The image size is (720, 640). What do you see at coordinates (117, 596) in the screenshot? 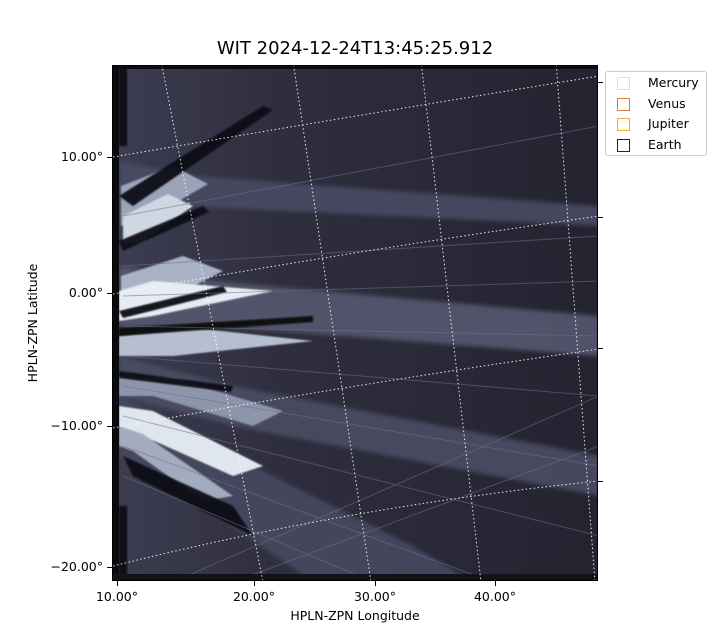
I see `x-tick-label: 10.00°` at bounding box center [117, 596].